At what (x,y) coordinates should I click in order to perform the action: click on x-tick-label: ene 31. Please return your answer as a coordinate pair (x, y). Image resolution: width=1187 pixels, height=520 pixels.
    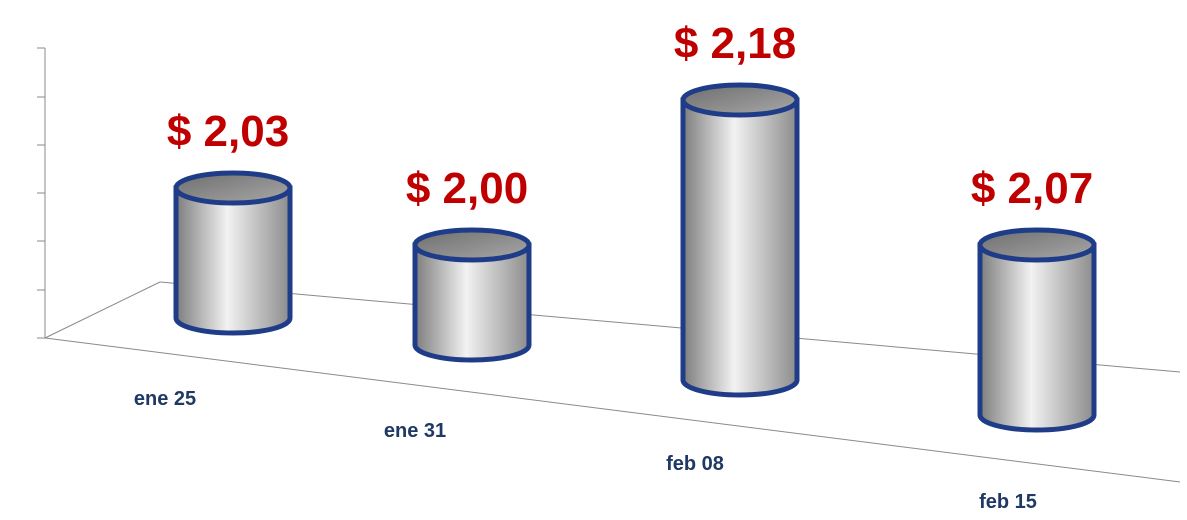
    Looking at the image, I should click on (415, 431).